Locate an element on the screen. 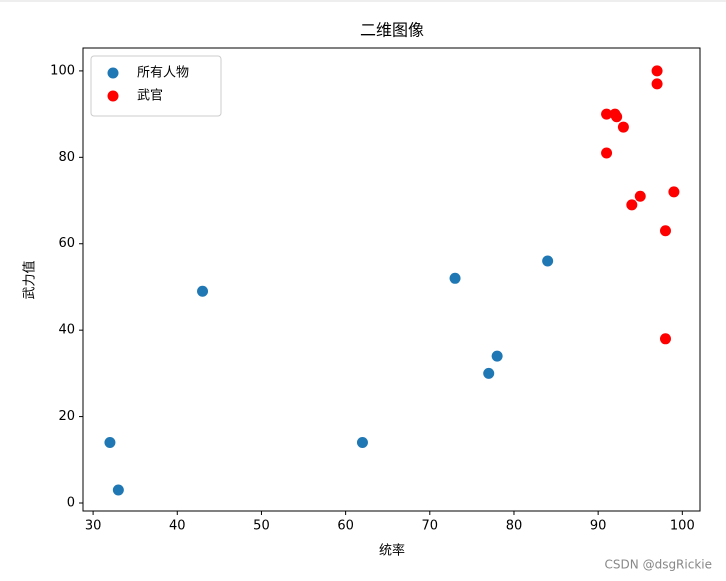  x-tick-label: 70 is located at coordinates (430, 526).